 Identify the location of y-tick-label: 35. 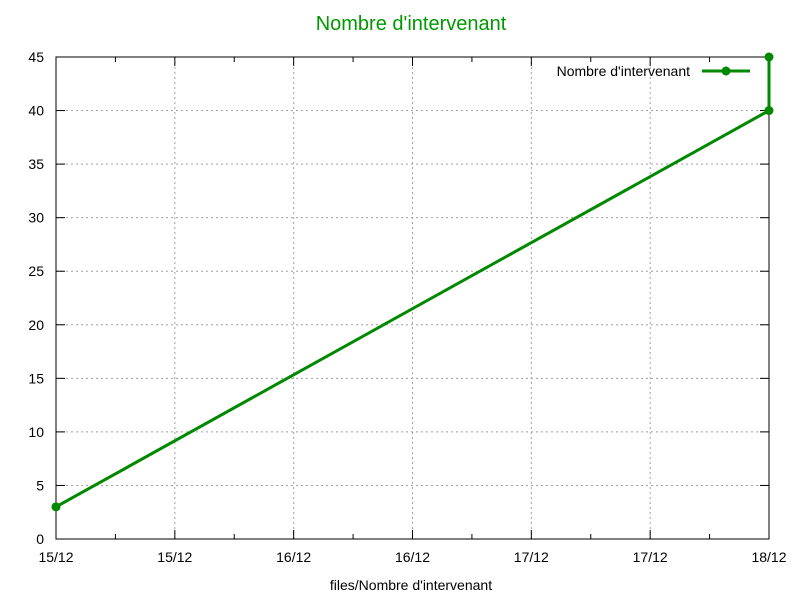
(36, 164).